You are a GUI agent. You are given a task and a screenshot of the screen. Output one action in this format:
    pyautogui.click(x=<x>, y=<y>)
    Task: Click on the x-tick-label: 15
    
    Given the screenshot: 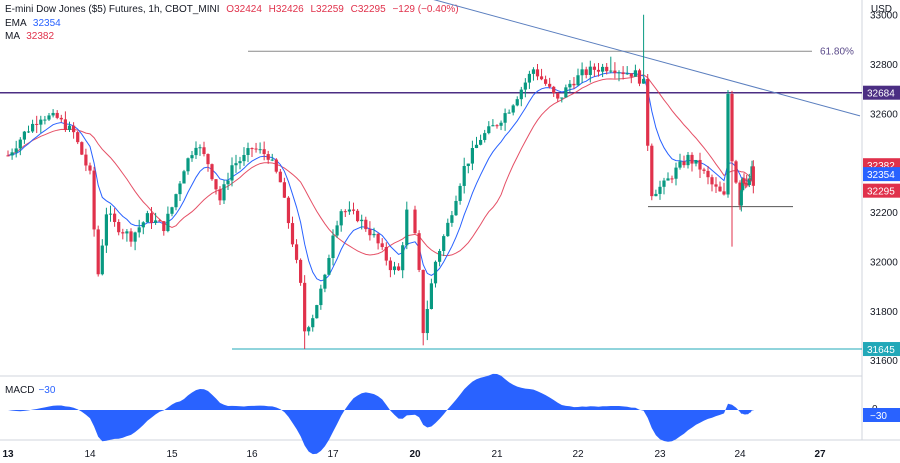 What is the action you would take?
    pyautogui.click(x=172, y=454)
    